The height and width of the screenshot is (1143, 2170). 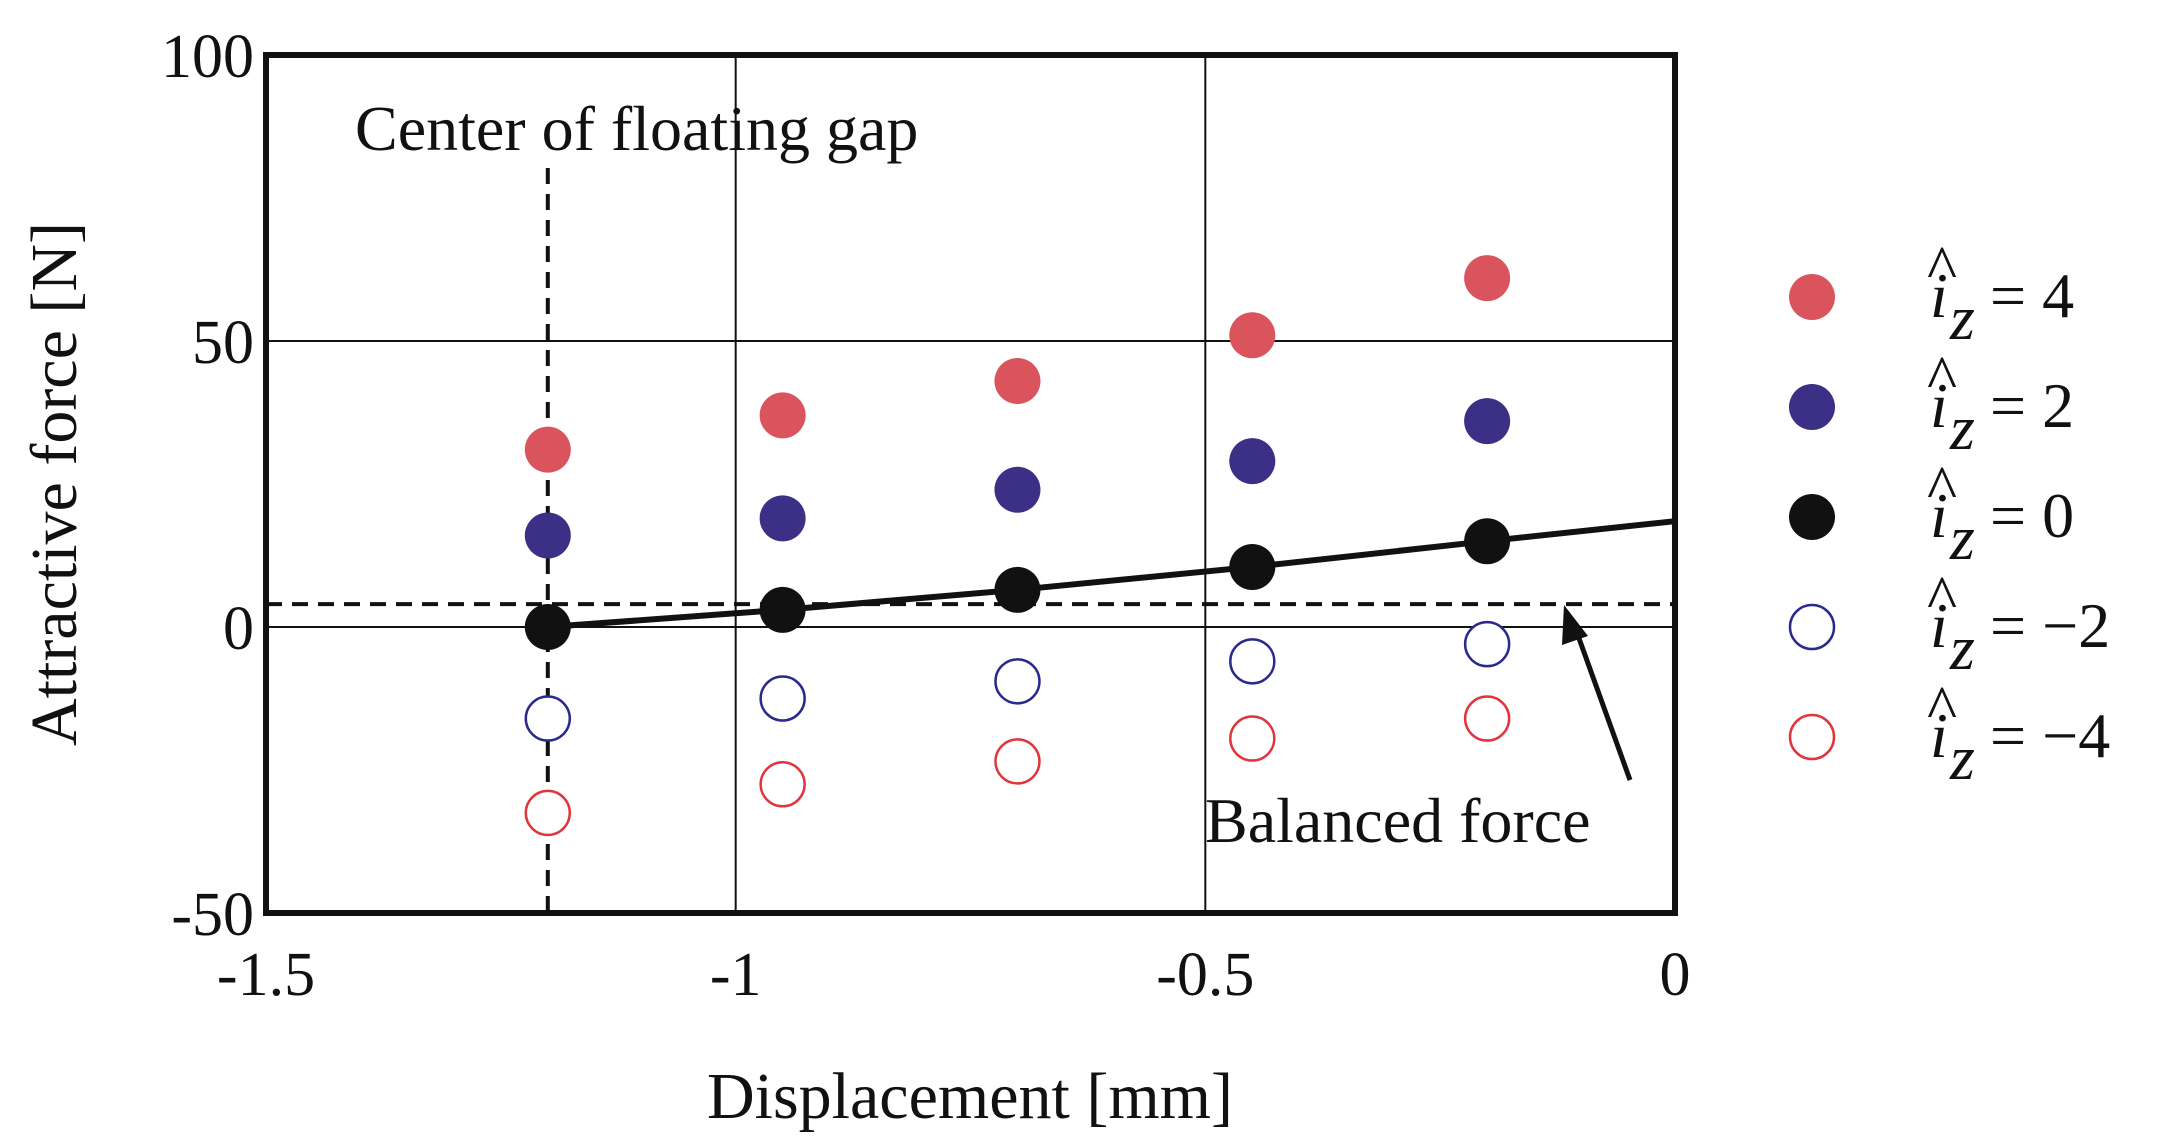 I want to click on zero-current-fit-line, so click(x=1111, y=574).